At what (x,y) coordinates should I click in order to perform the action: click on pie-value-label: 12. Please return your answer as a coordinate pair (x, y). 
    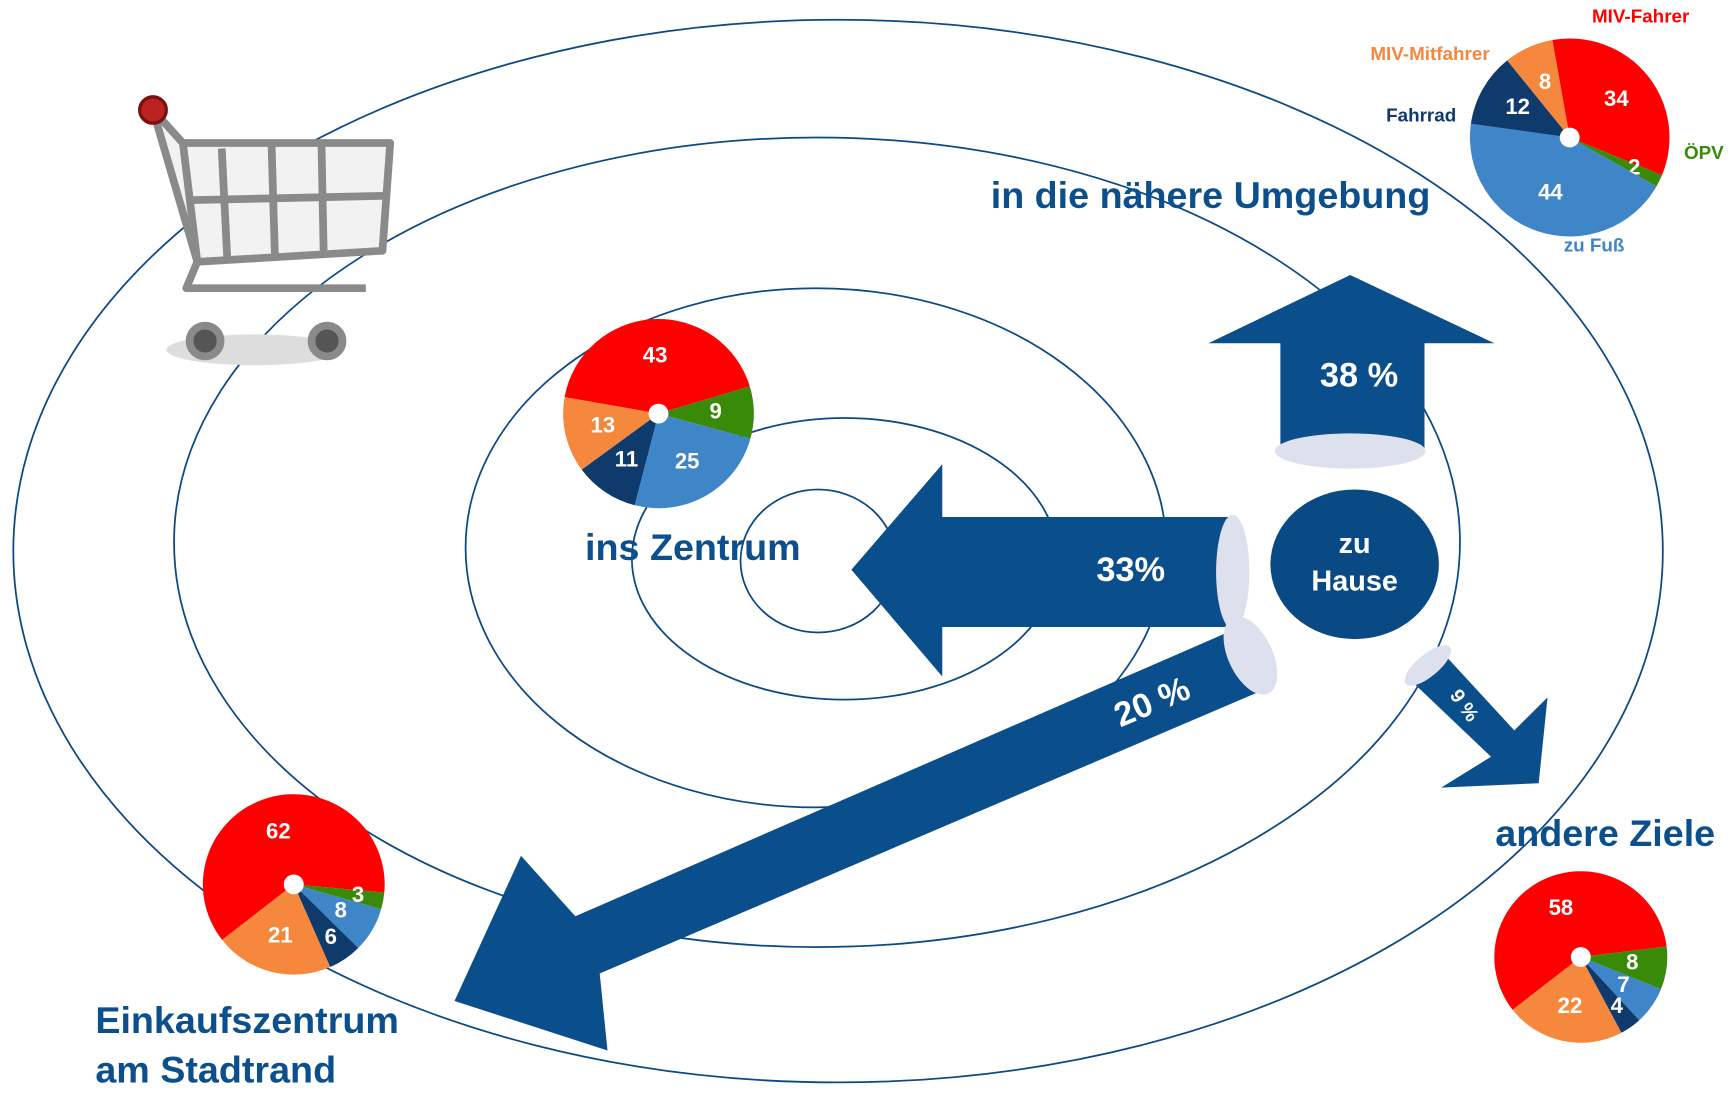
    Looking at the image, I should click on (1517, 106).